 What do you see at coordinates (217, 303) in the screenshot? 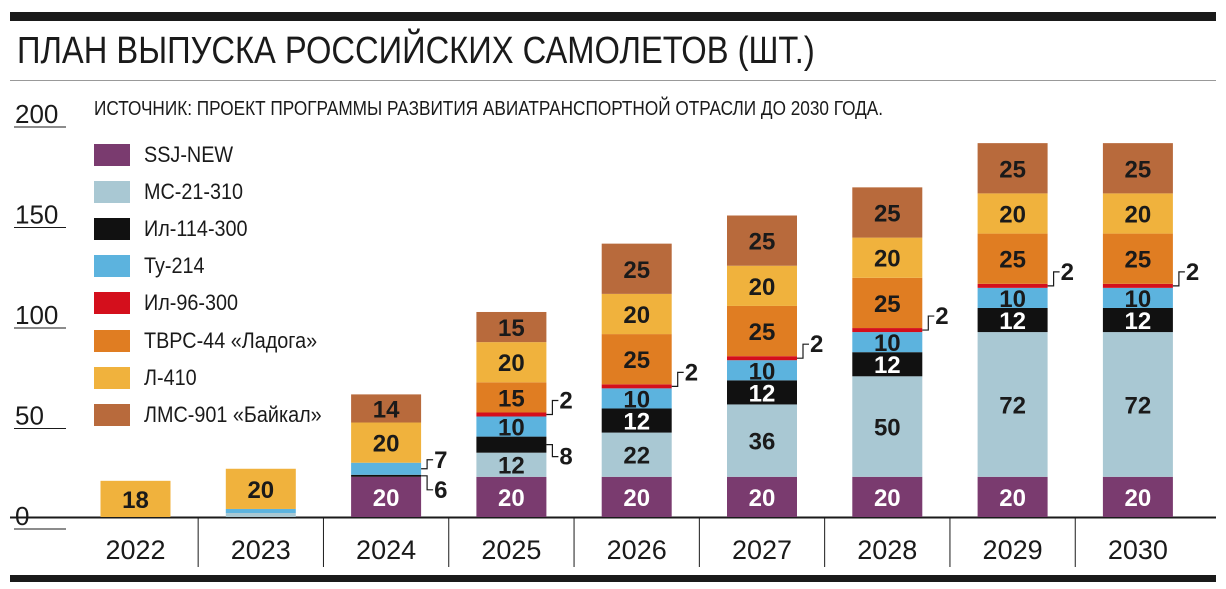
I see `legend-item: Ил-96-300` at bounding box center [217, 303].